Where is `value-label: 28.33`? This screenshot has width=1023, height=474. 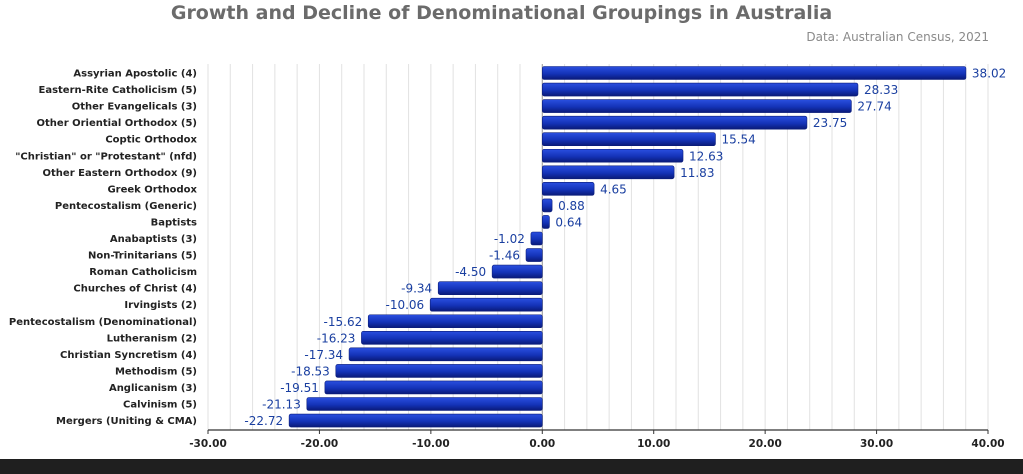
value-label: 28.33 is located at coordinates (881, 90).